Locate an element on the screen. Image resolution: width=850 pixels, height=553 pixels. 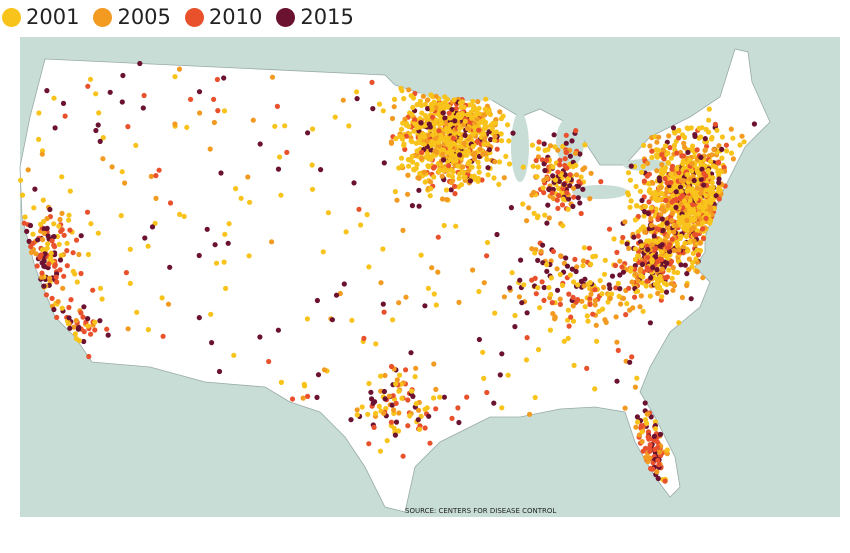
legend-swatch is located at coordinates (11, 17).